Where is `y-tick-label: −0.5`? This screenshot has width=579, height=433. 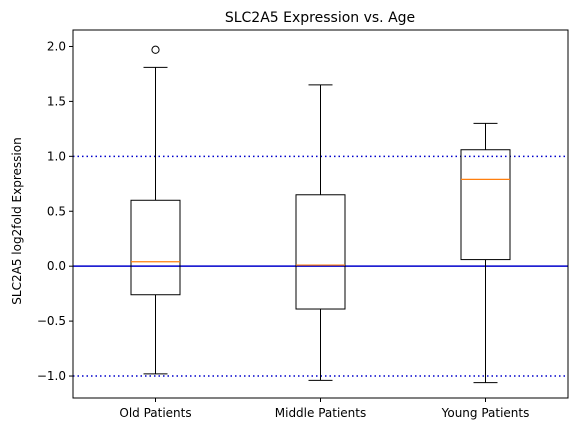
y-tick-label: −0.5 is located at coordinates (51, 321).